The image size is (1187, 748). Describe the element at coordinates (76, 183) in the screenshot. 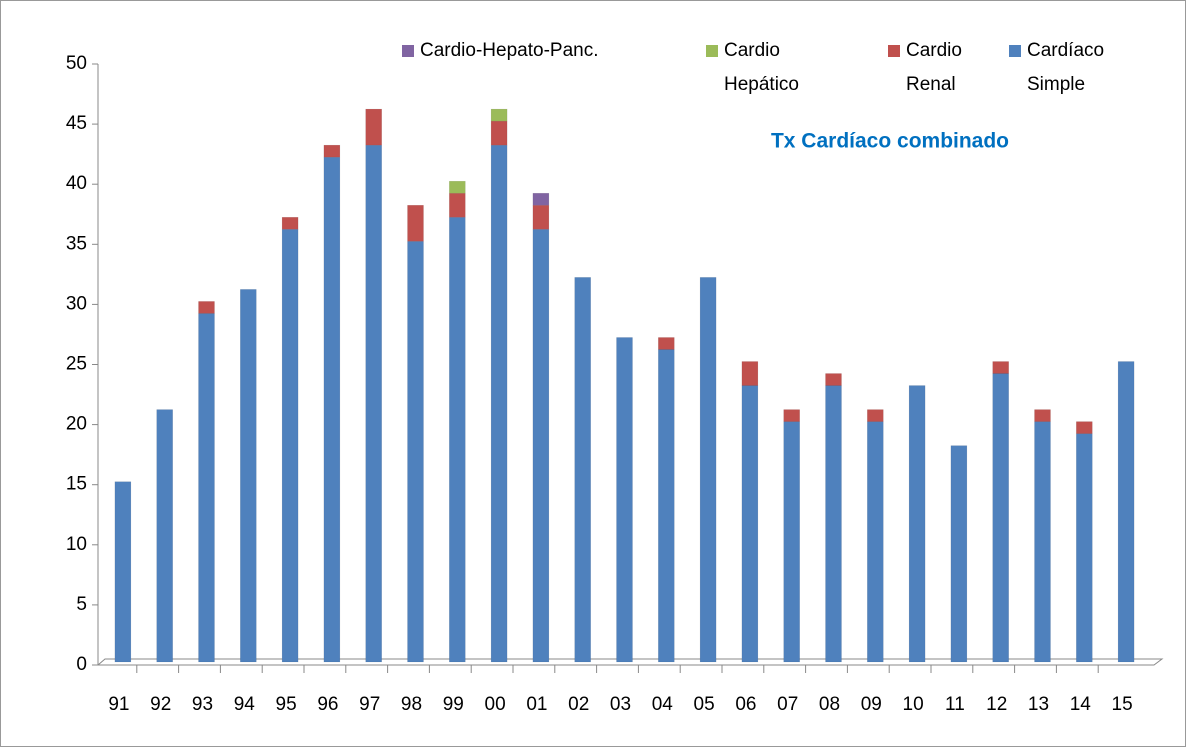

I see `y-tick-label: 40` at that location.